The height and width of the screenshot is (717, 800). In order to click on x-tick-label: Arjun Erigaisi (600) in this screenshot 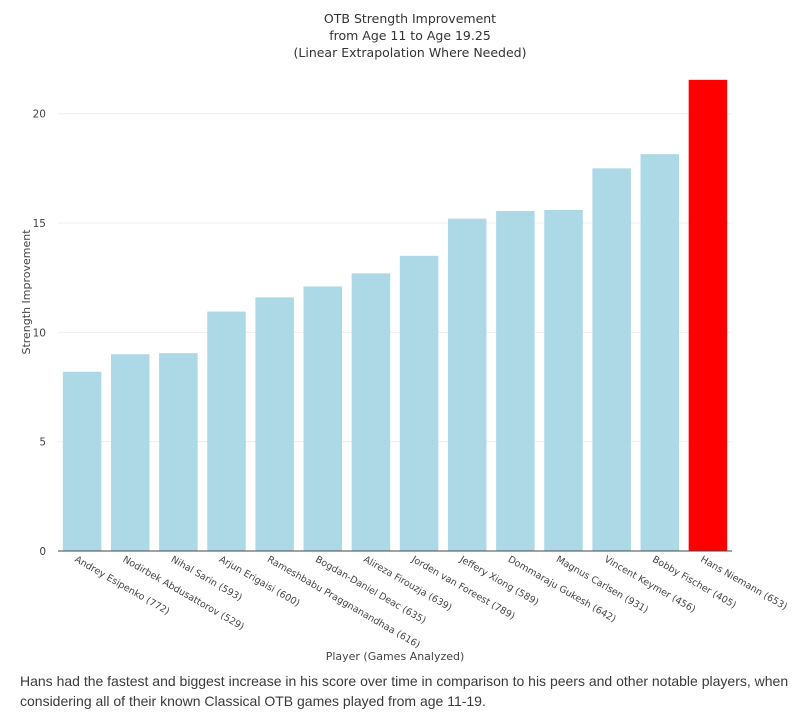, I will do `click(259, 581)`.